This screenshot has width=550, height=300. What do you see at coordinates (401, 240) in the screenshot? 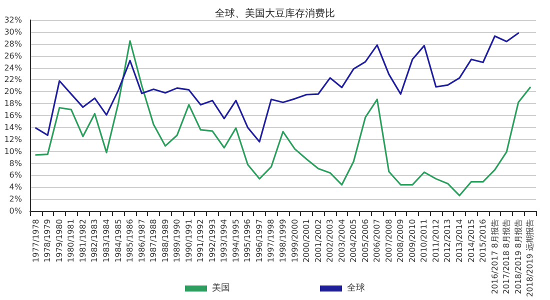
I see `x-tick-label: 2008/2009` at bounding box center [401, 240].